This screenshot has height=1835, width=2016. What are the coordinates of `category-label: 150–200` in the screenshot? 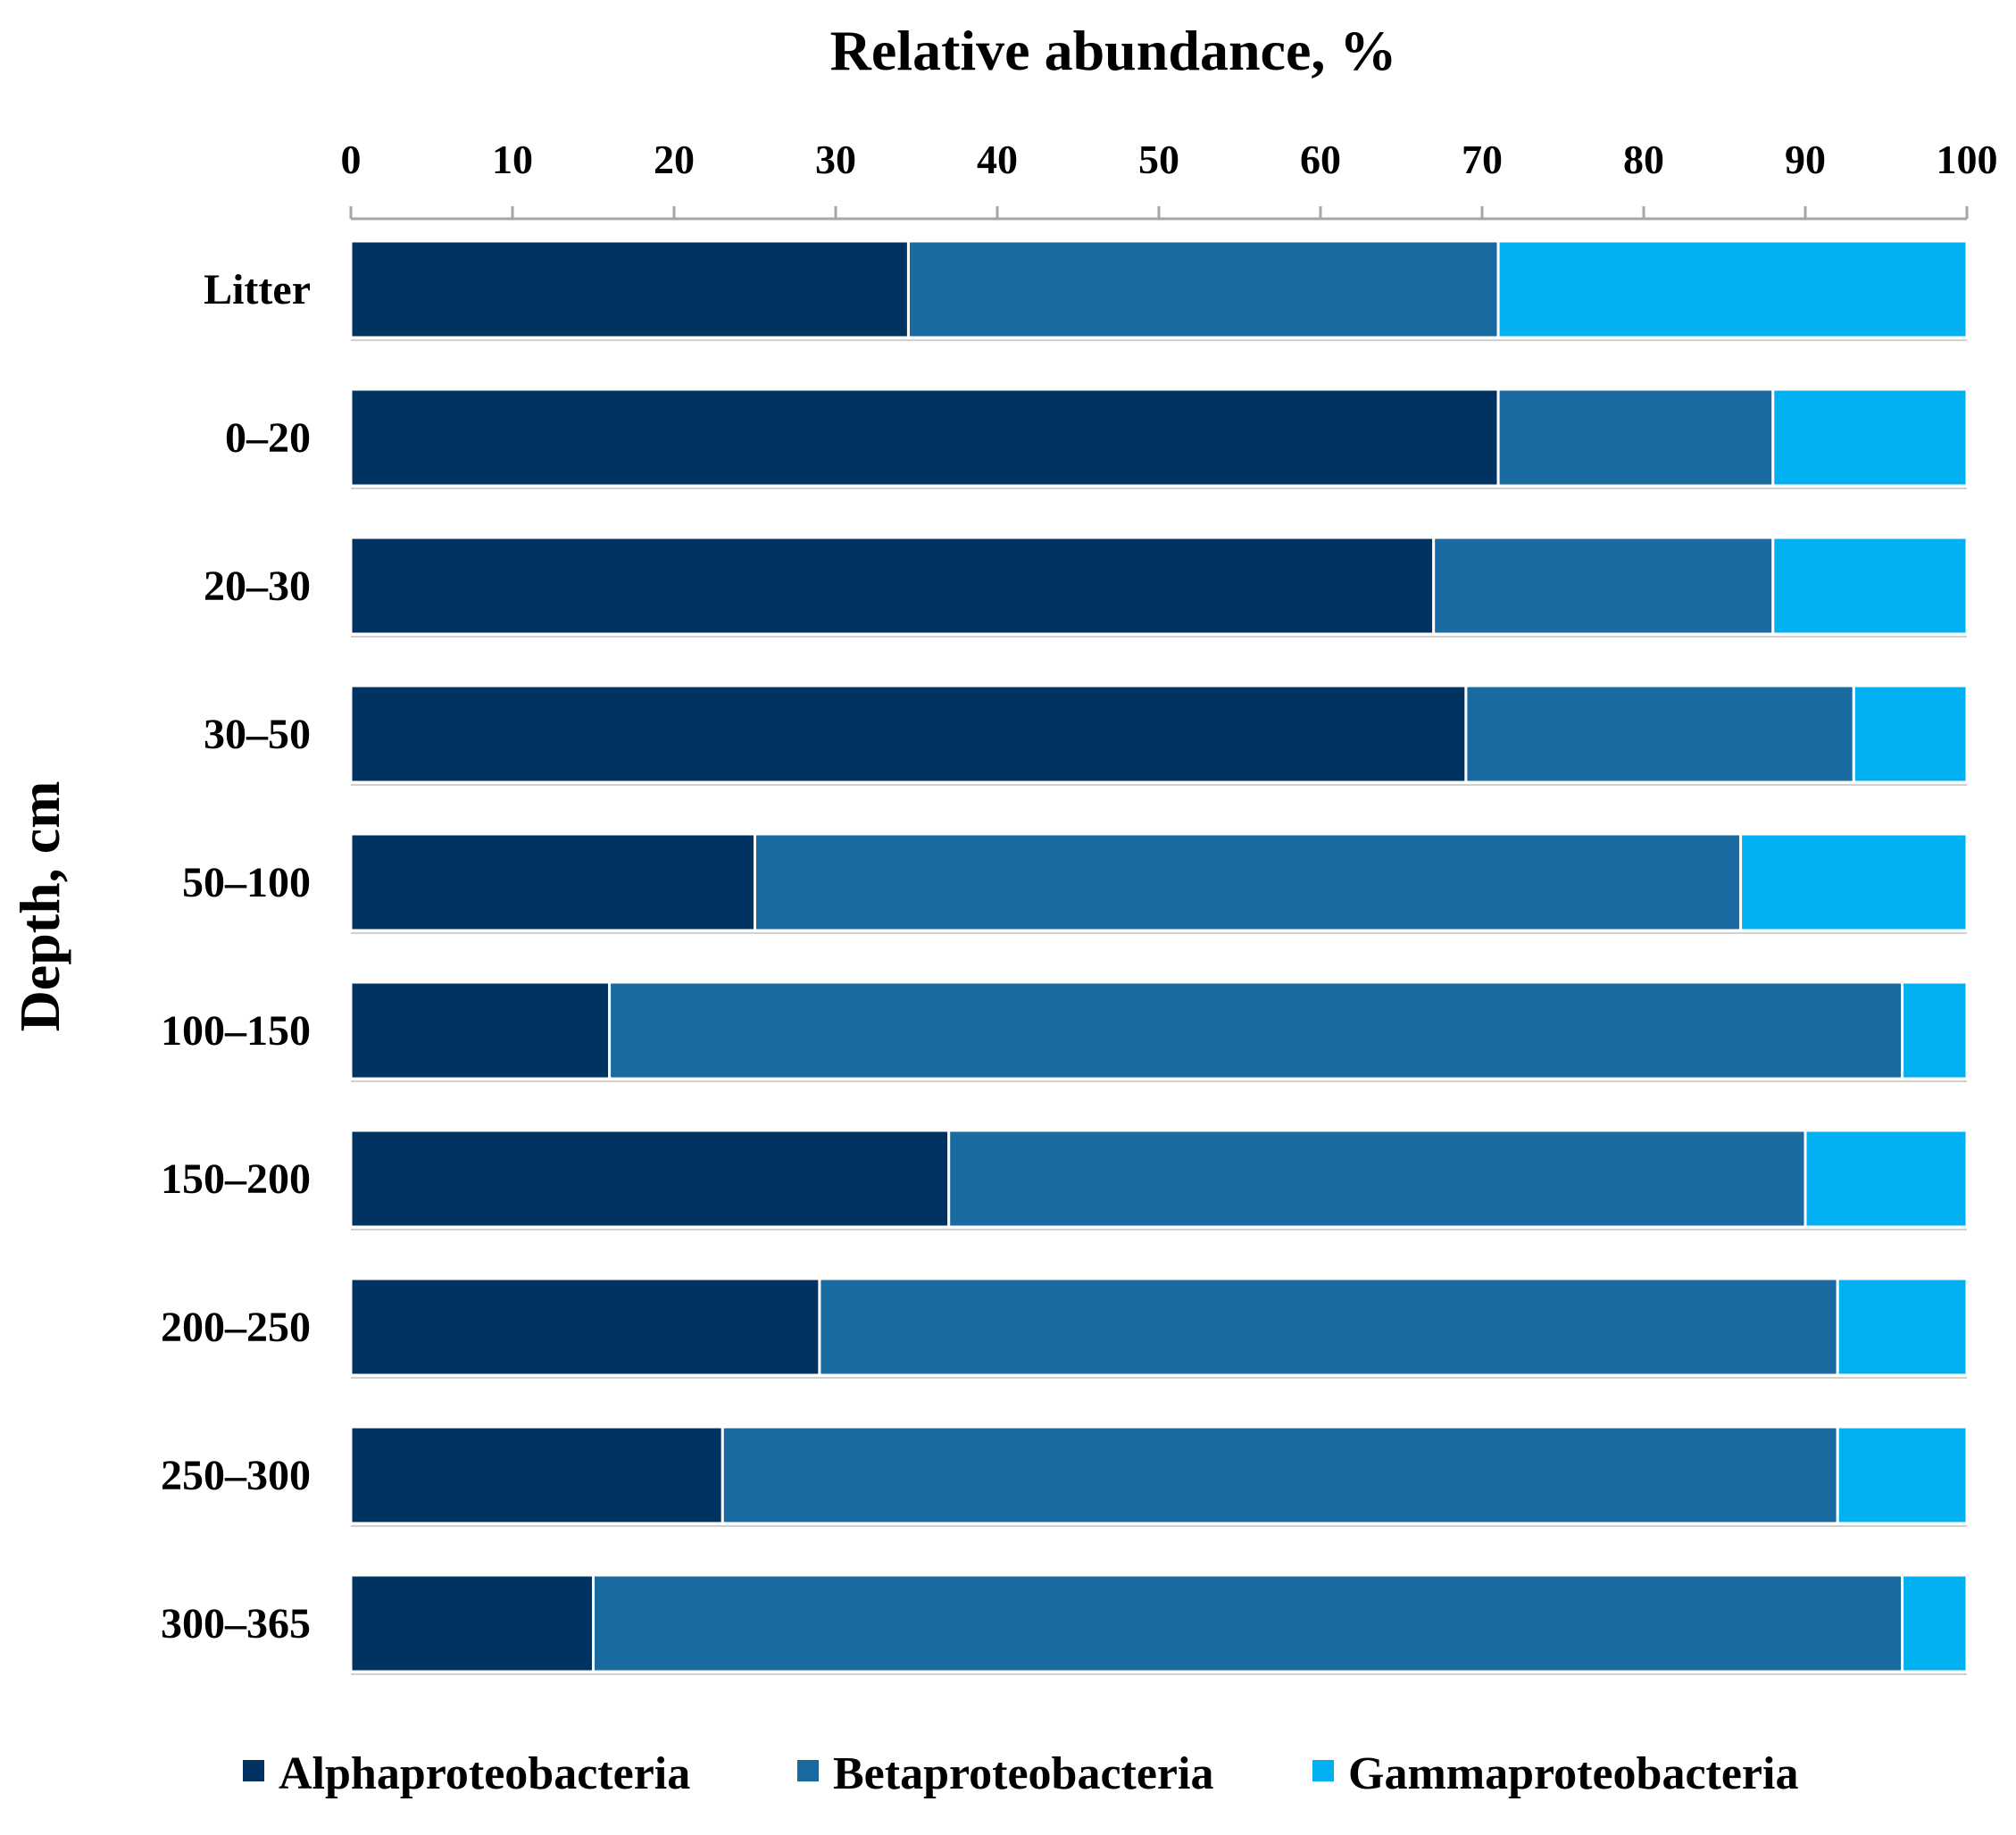 It's located at (236, 1179).